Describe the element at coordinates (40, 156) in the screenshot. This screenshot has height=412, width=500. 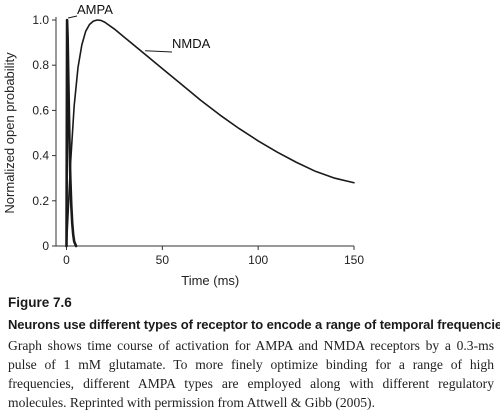
I see `y-tick-label: 0.4` at that location.